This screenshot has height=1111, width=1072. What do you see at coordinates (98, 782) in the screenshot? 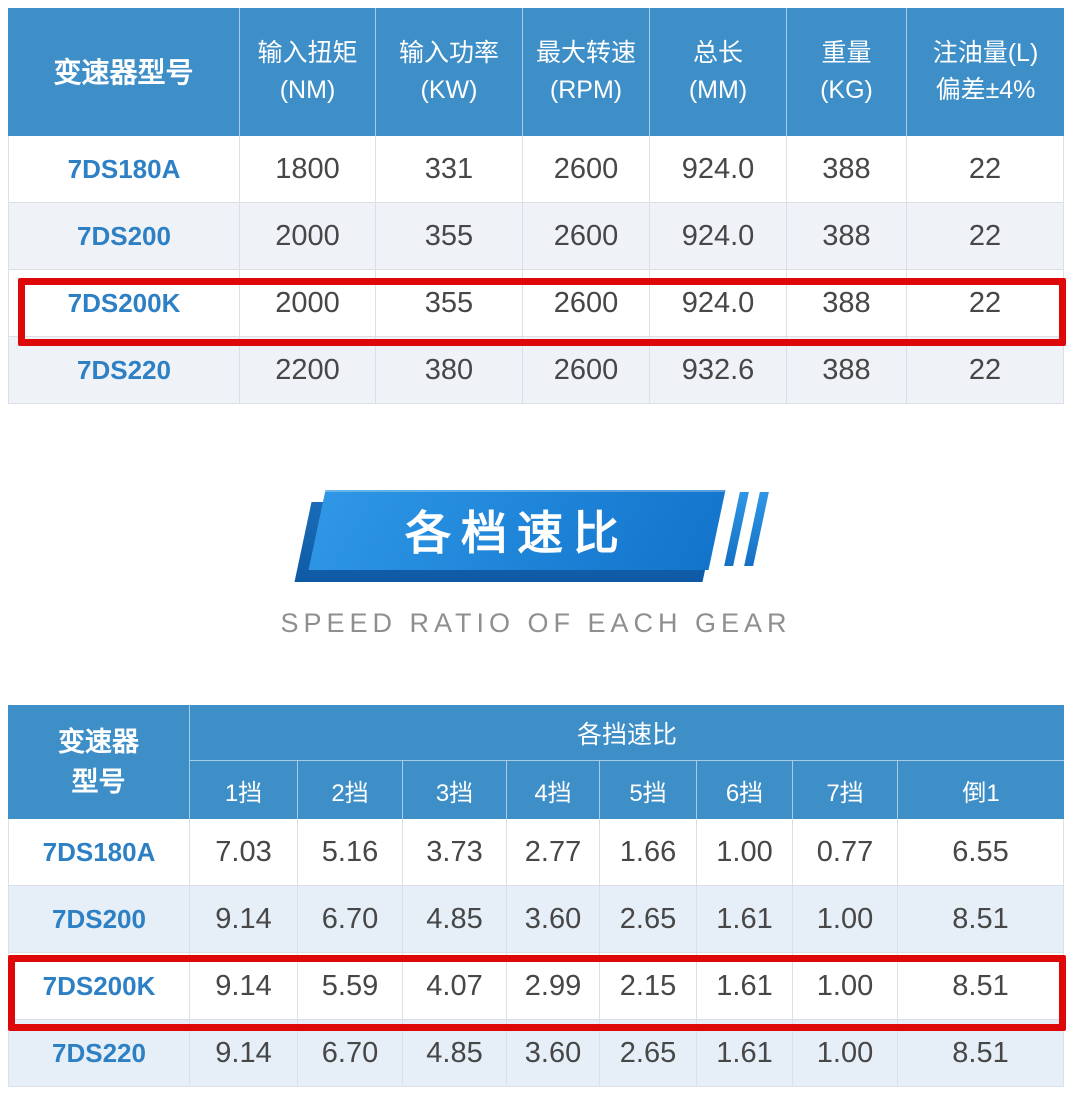
I see `header-text: 型号` at bounding box center [98, 782].